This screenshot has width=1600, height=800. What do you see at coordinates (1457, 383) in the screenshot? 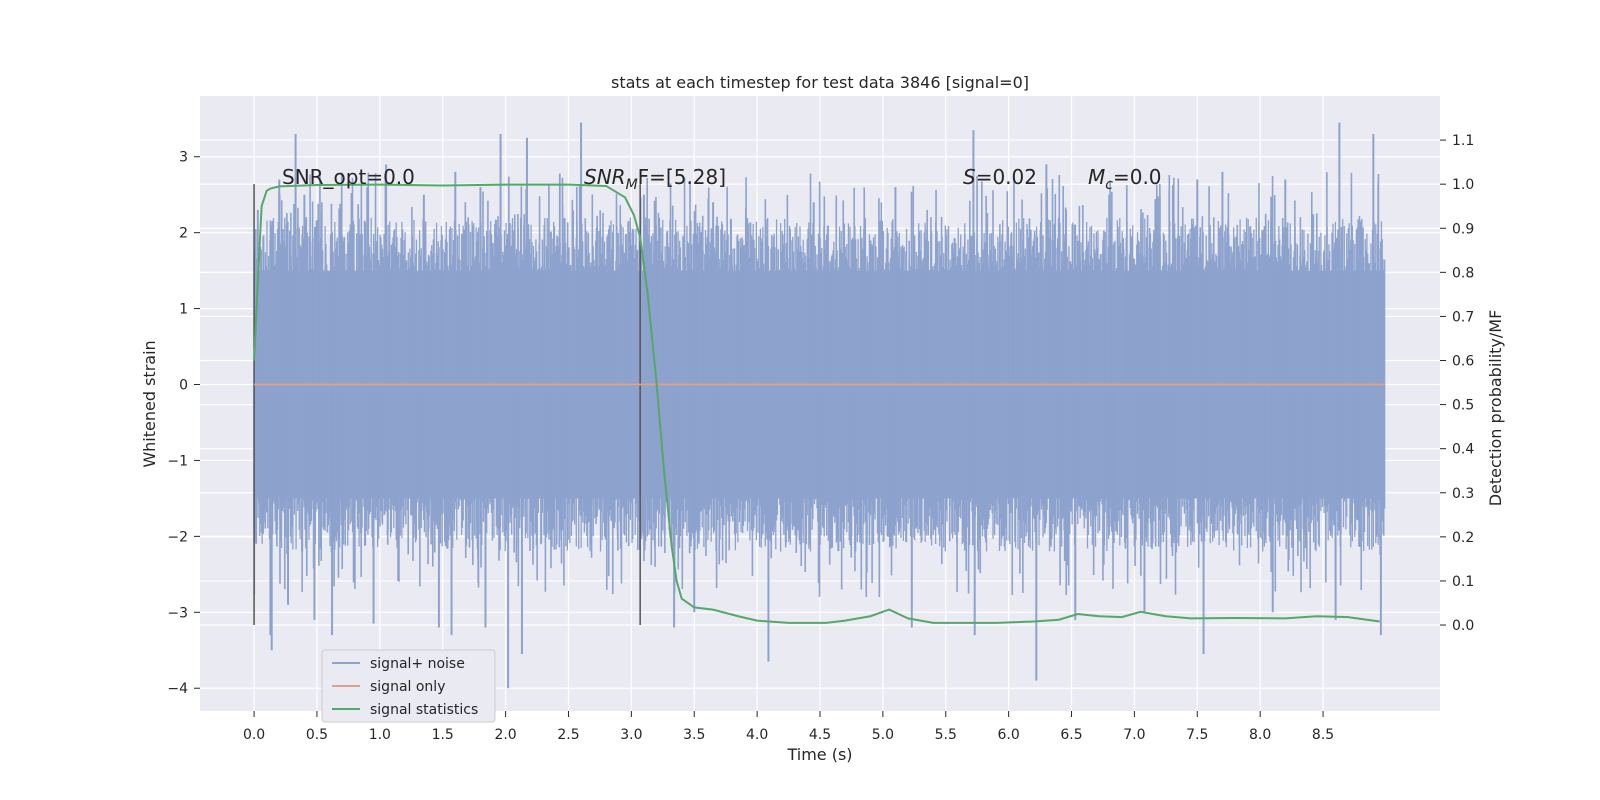
I see `y2-axis-ticks: 0.0 0.1 0.2 0.3 0.4 0.5 0.6 0.7 0.8 0.9 1.0 1.1` at bounding box center [1457, 383].